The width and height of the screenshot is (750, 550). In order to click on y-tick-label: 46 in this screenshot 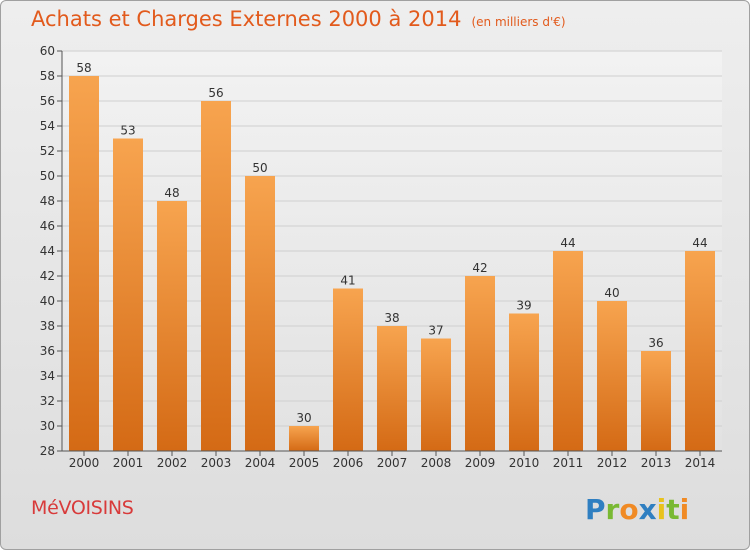, I will do `click(47, 226)`.